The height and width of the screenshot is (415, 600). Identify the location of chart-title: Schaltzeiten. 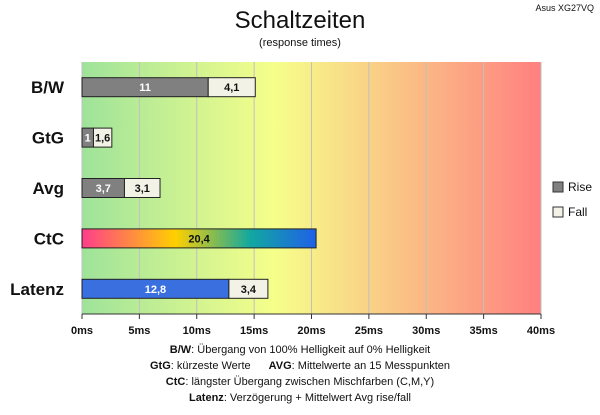
(300, 20).